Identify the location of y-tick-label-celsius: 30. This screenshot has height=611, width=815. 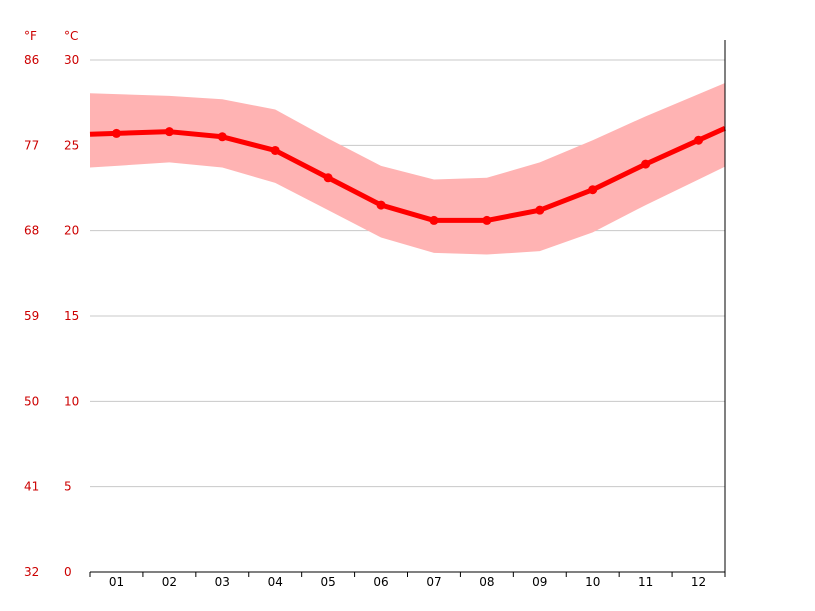
(71, 60).